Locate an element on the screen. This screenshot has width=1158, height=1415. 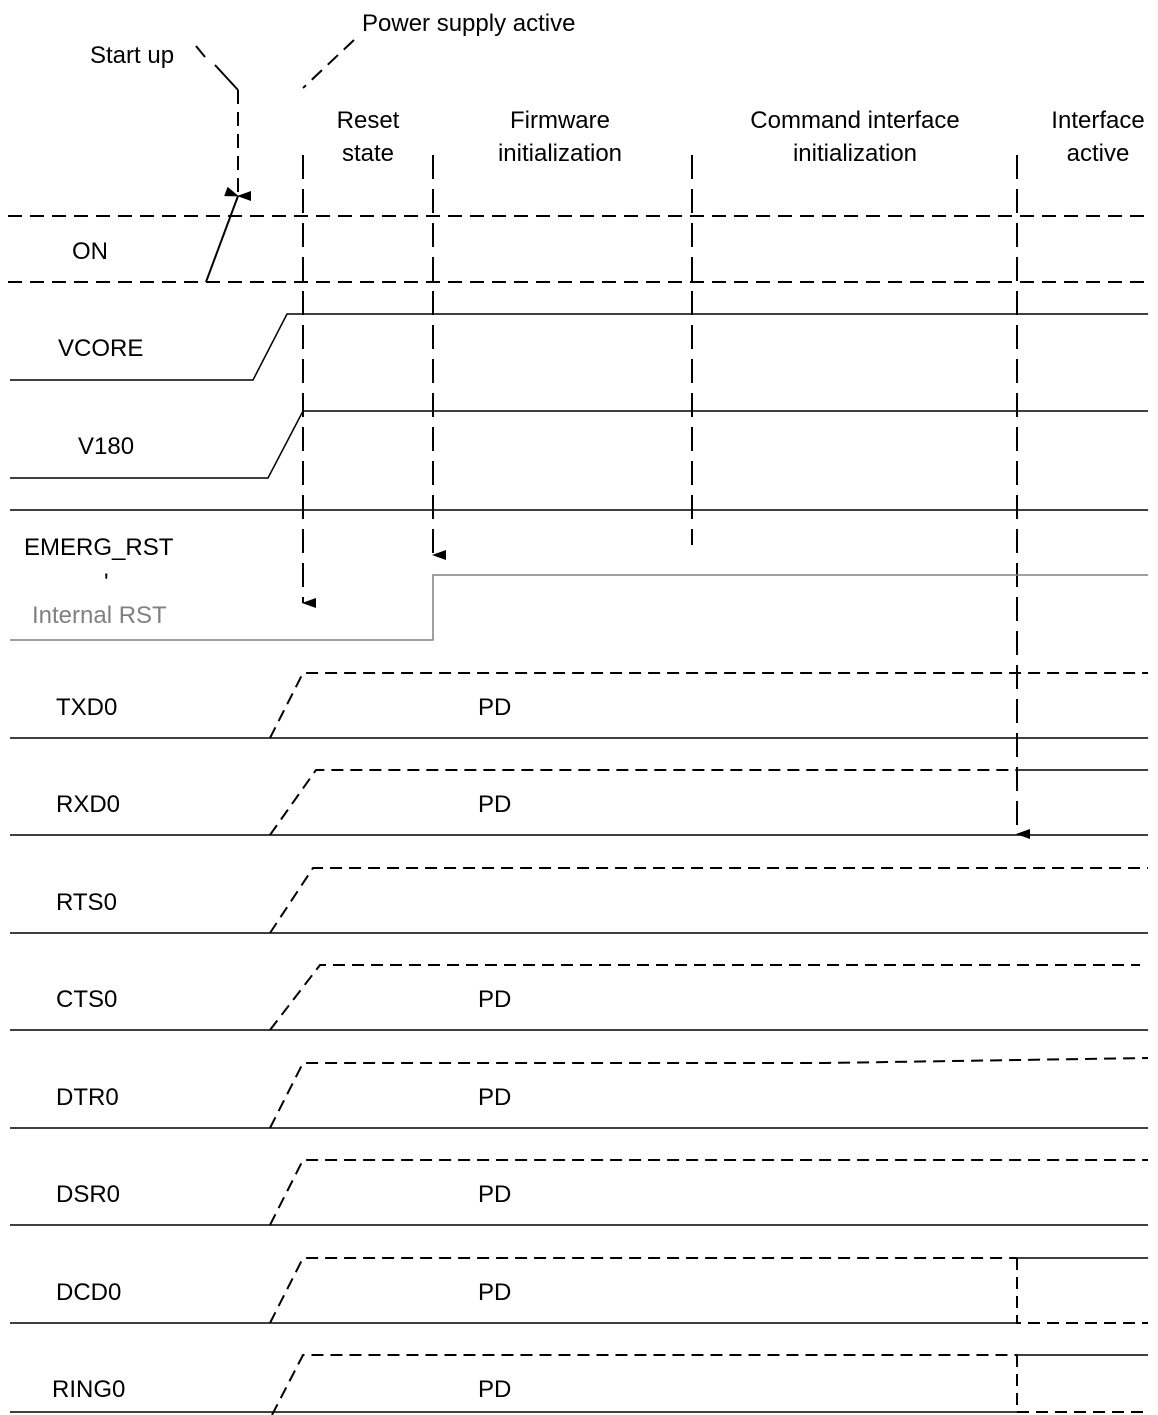
vcore-waveform is located at coordinates (579, 347).